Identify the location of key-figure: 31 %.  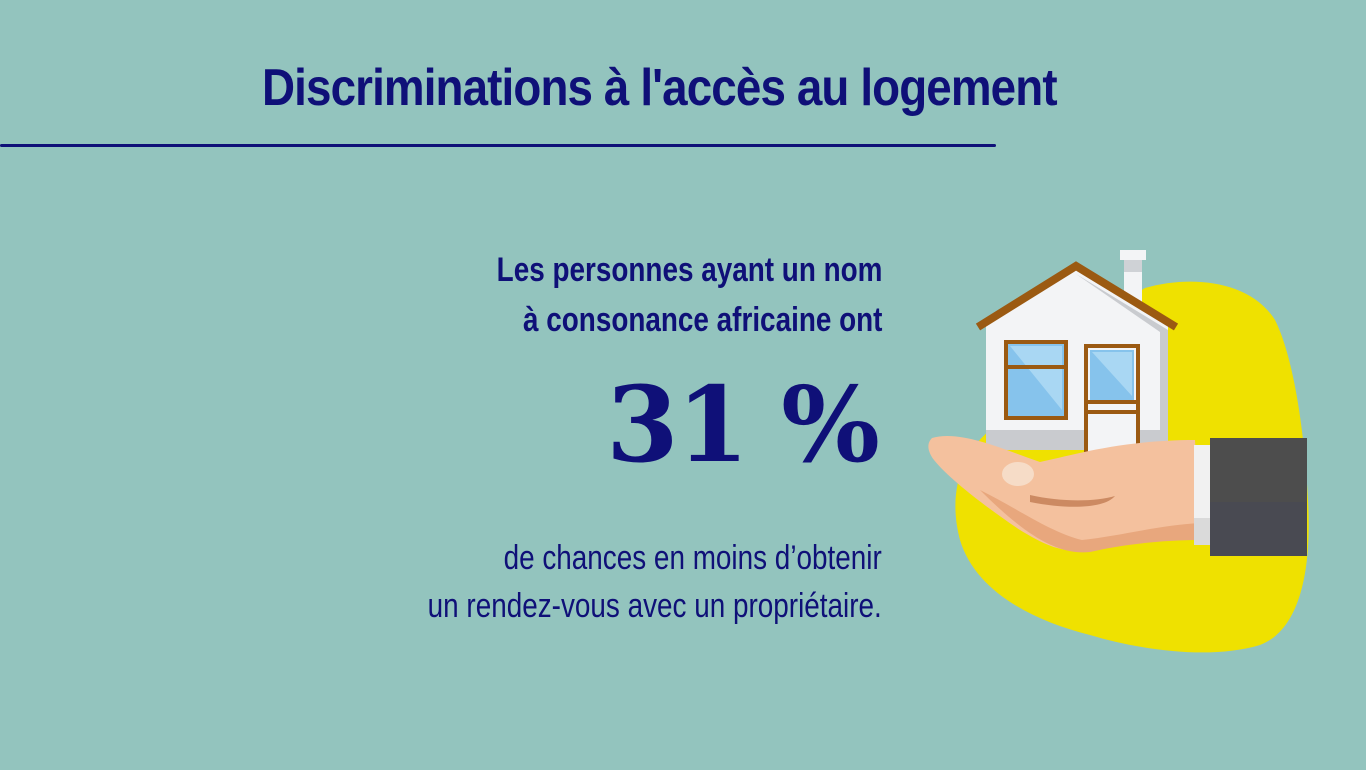
(743, 424).